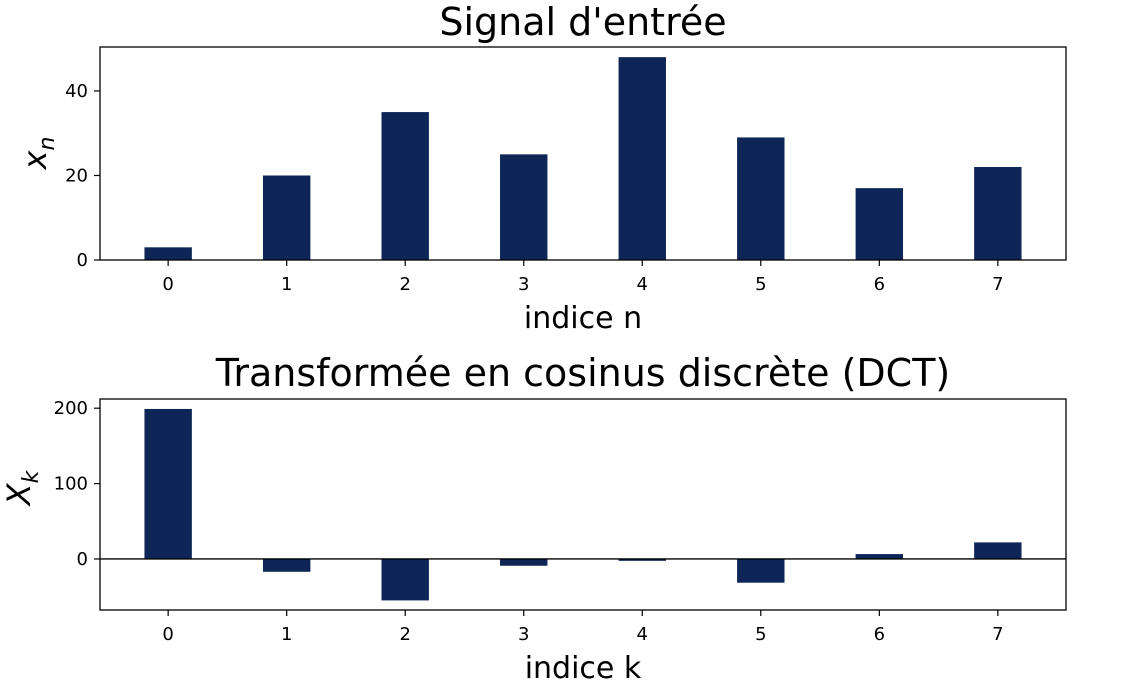 Image resolution: width=1125 pixels, height=685 pixels. Describe the element at coordinates (71, 408) in the screenshot. I see `y-tick-label: 200` at that location.